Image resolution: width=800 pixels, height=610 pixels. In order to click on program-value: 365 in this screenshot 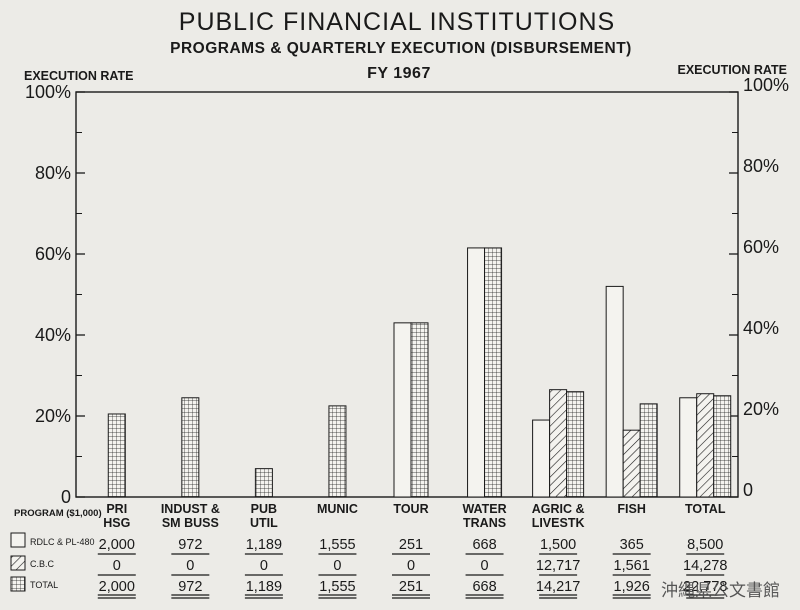, I will do `click(632, 545)`.